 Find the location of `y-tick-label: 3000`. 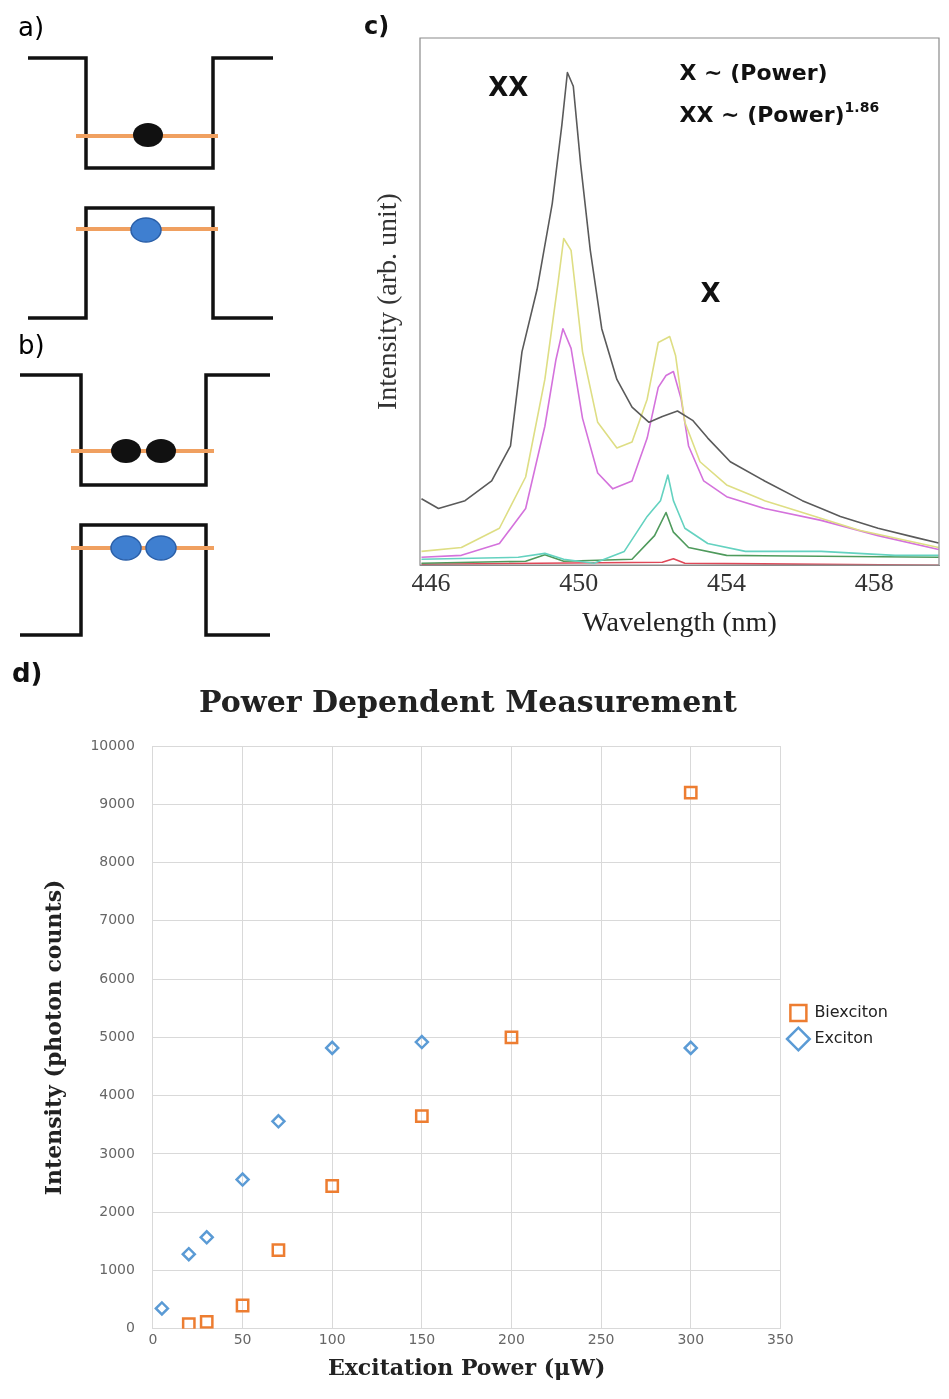

y-tick-label: 3000 is located at coordinates (117, 1152).